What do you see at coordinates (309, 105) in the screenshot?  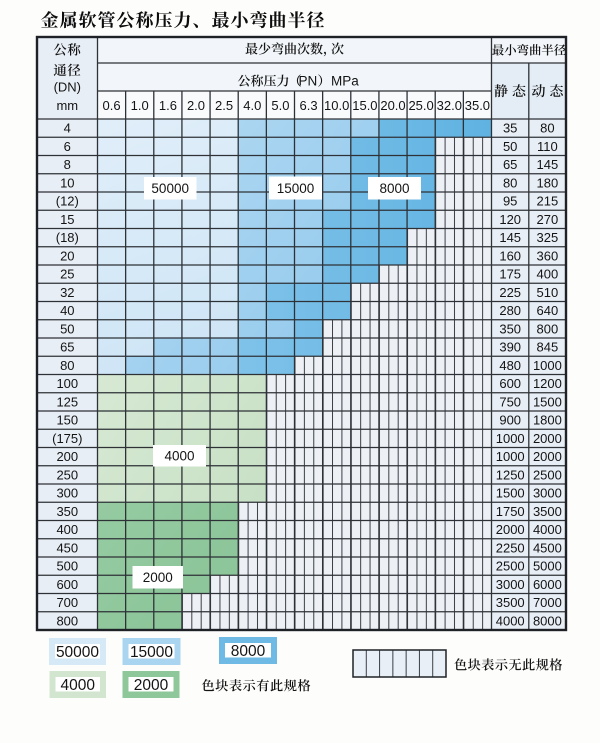 I see `svg-text: 6.3` at bounding box center [309, 105].